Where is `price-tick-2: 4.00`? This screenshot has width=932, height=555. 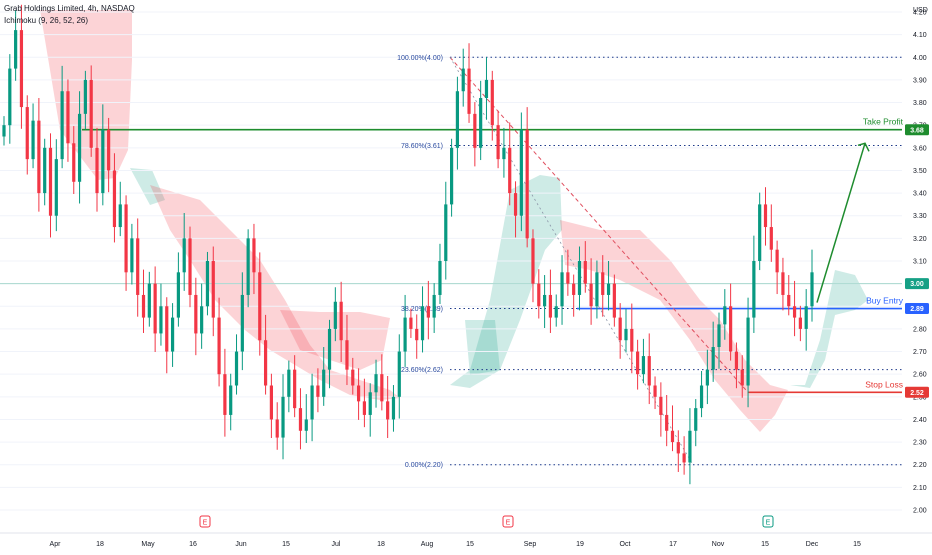 price-tick-2: 4.00 is located at coordinates (920, 58).